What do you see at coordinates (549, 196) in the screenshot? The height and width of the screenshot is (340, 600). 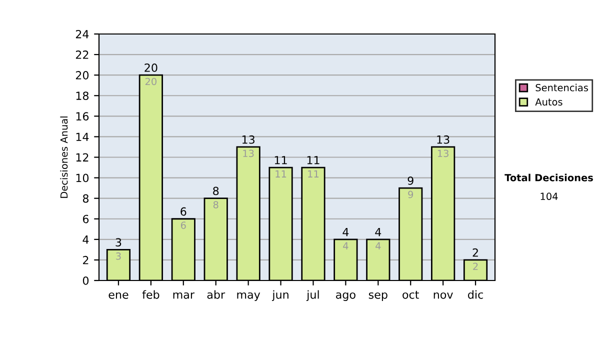 I see `text: 104` at bounding box center [549, 196].